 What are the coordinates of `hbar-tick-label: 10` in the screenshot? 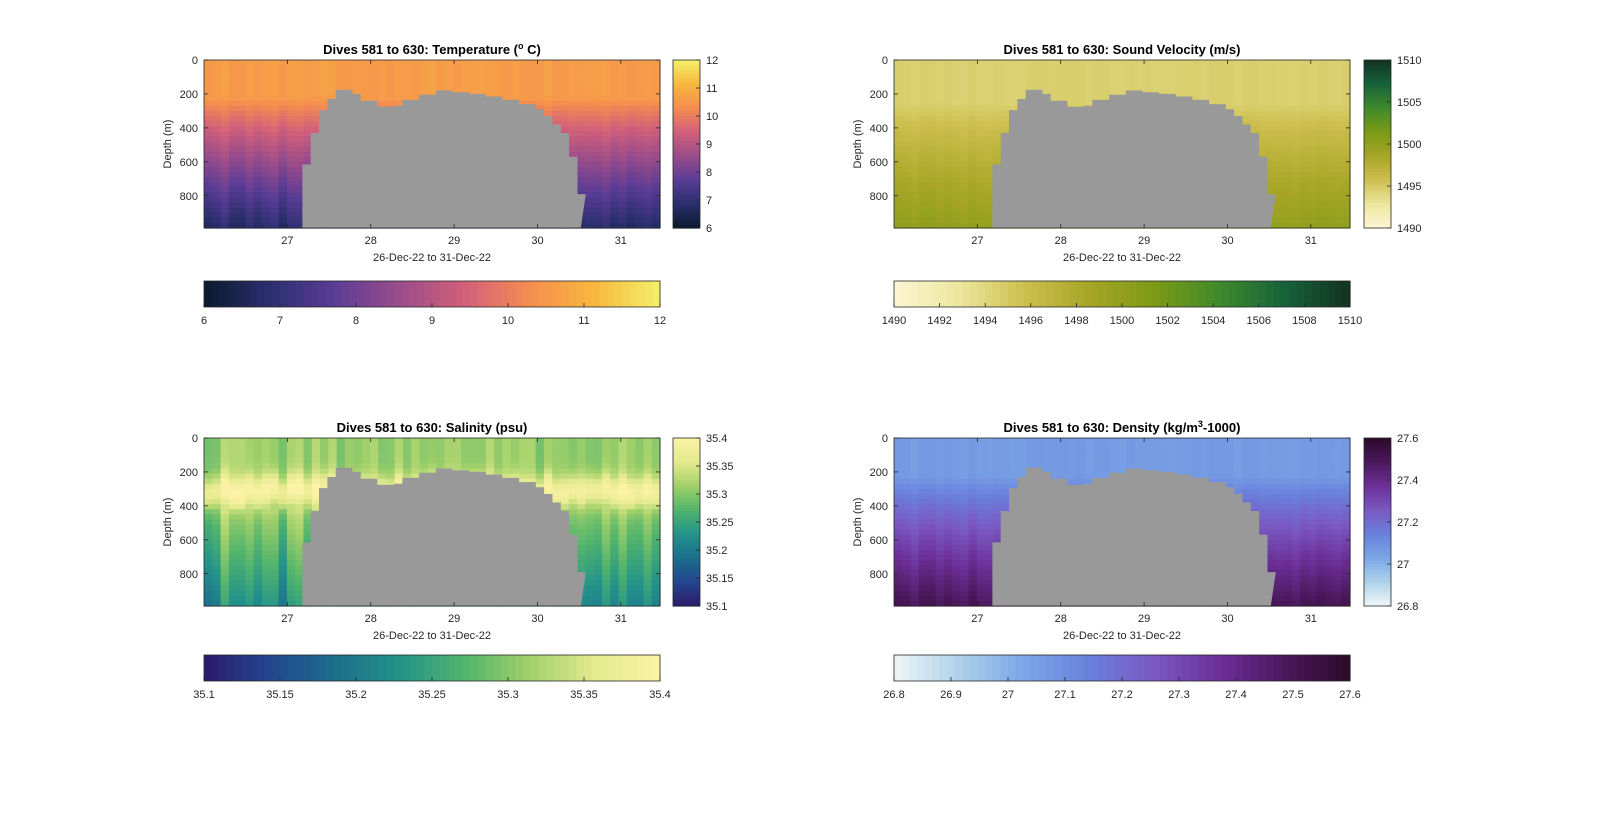 It's located at (508, 321).